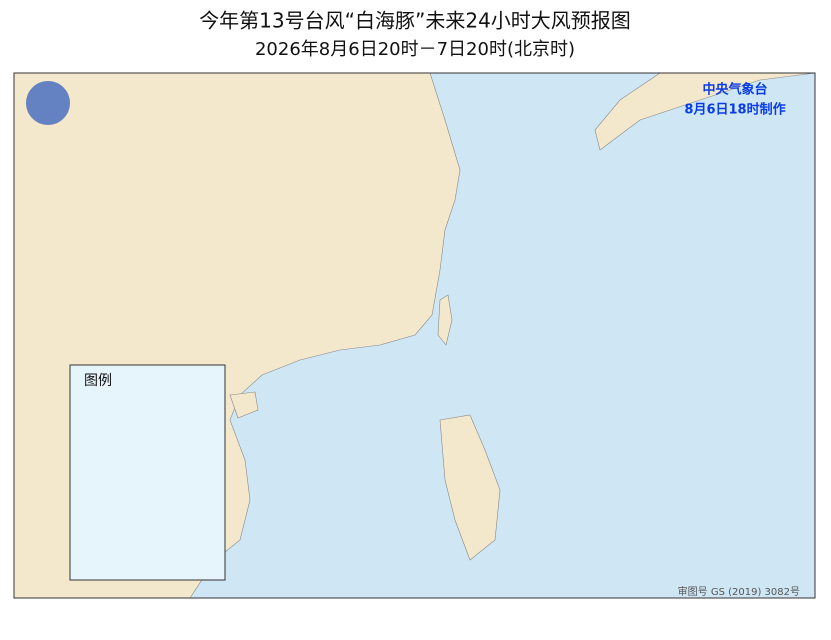  Describe the element at coordinates (48, 103) in the screenshot. I see `logo` at that location.